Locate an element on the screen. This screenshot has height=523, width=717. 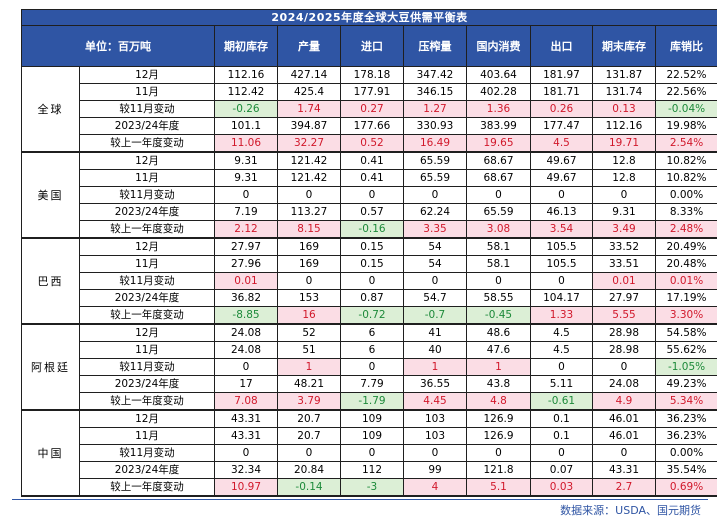
table-cell: 49.23% is located at coordinates (685, 384).